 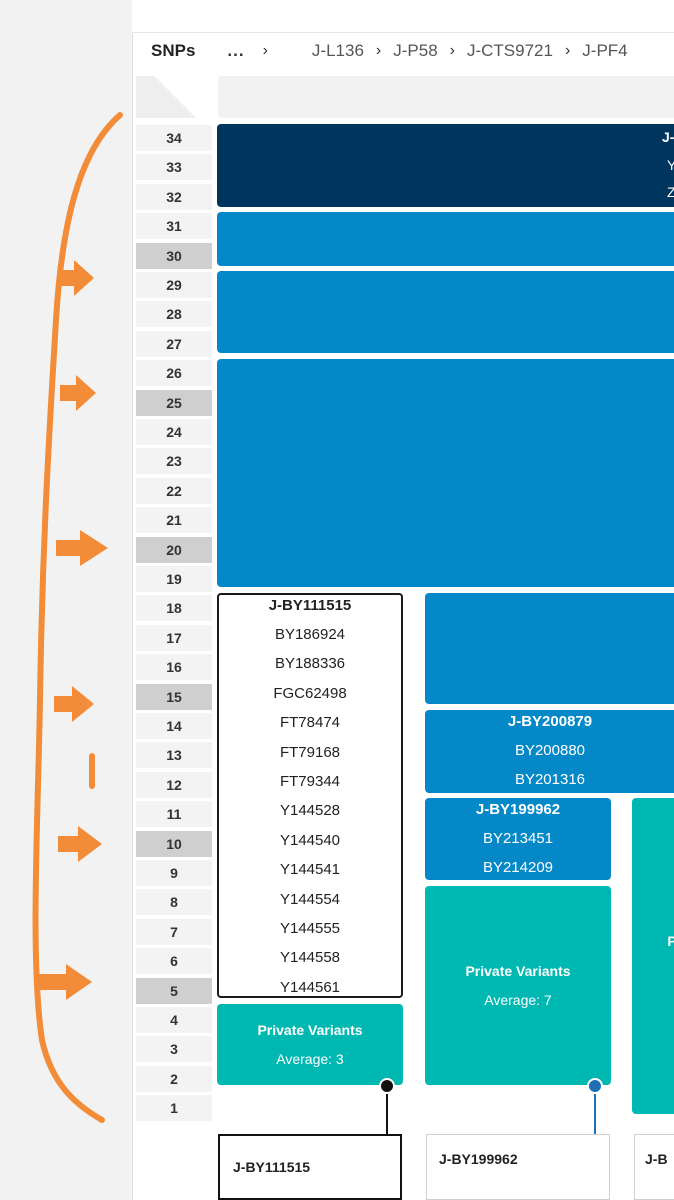 I want to click on row-label: 22, so click(x=174, y=490).